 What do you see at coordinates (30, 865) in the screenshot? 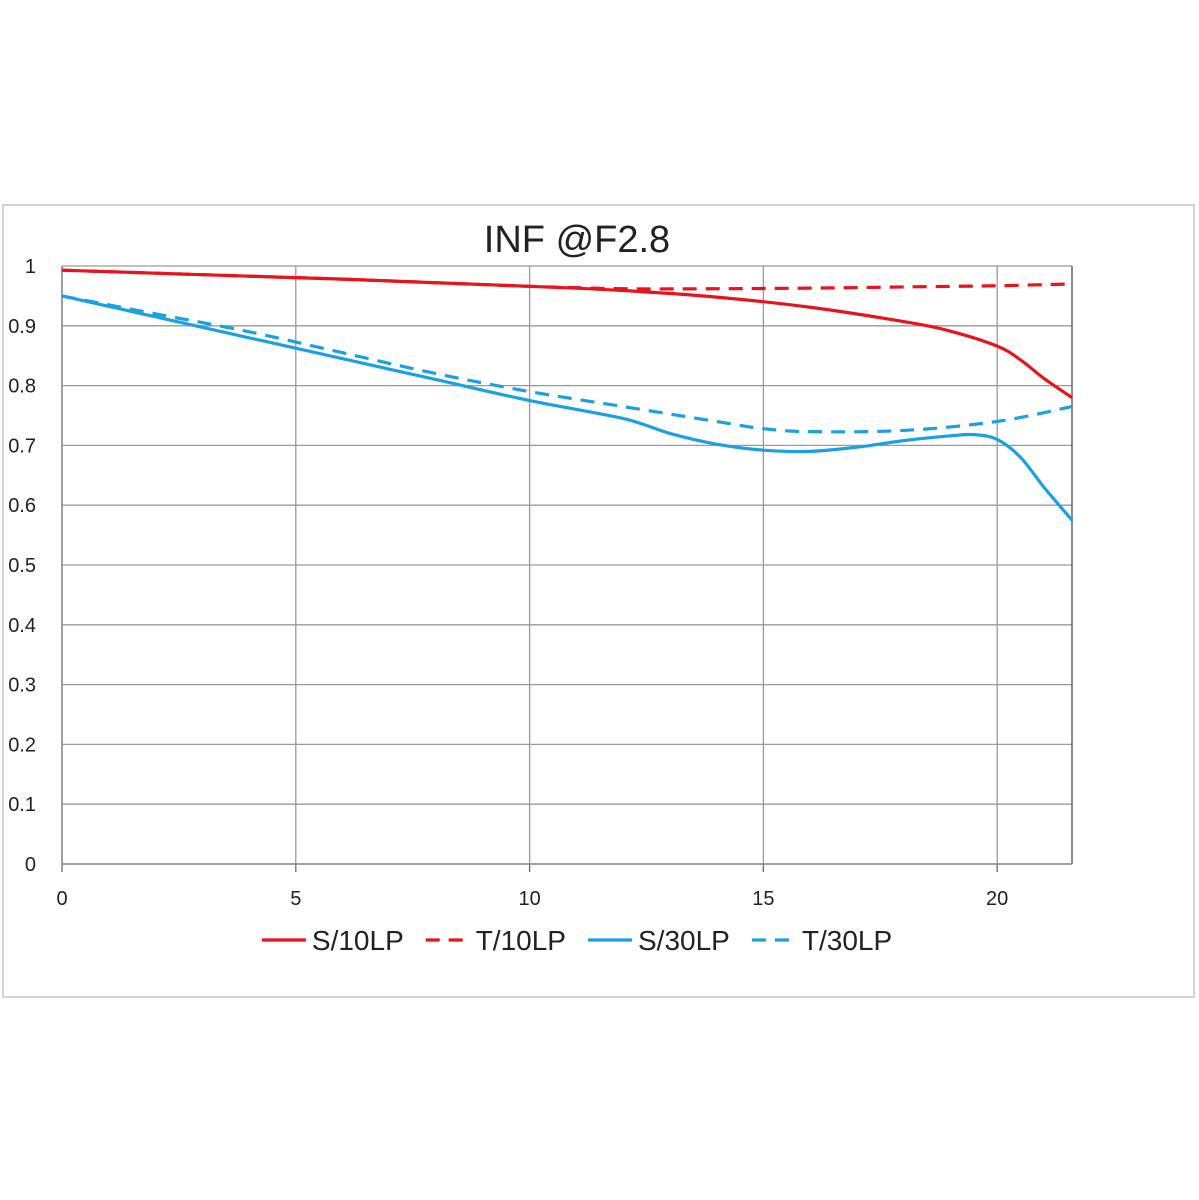
I see `y-tick-label: 0` at bounding box center [30, 865].